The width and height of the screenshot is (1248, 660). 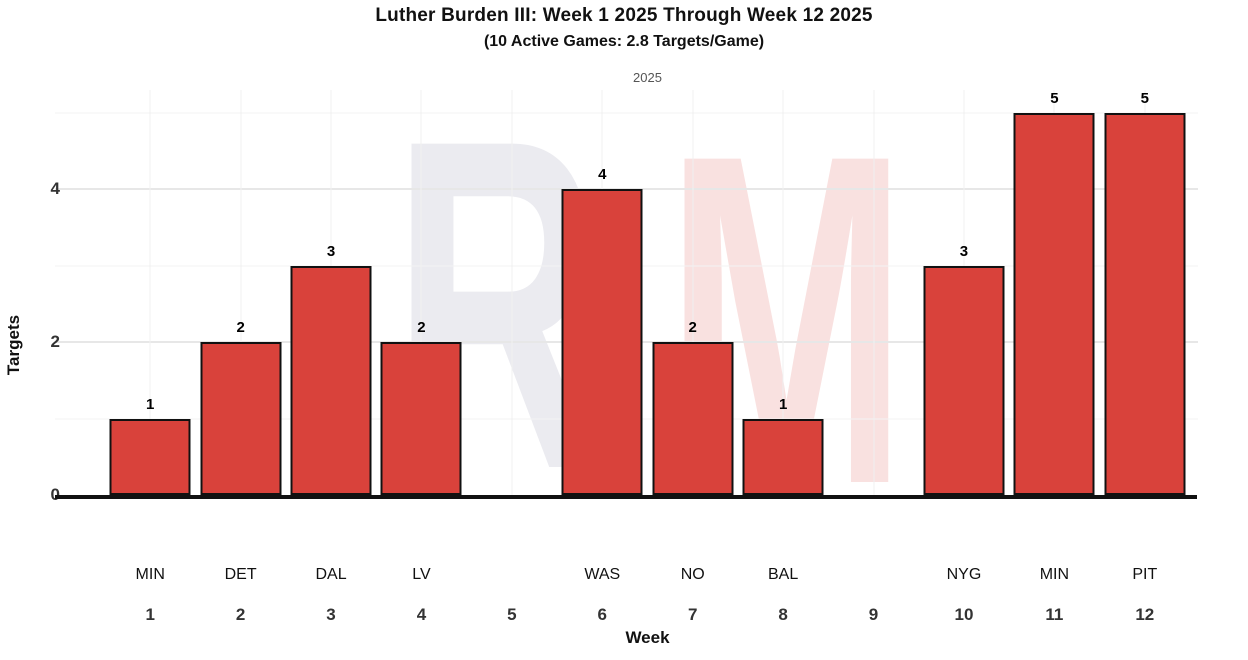 What do you see at coordinates (150, 614) in the screenshot?
I see `week-tick-label: 1` at bounding box center [150, 614].